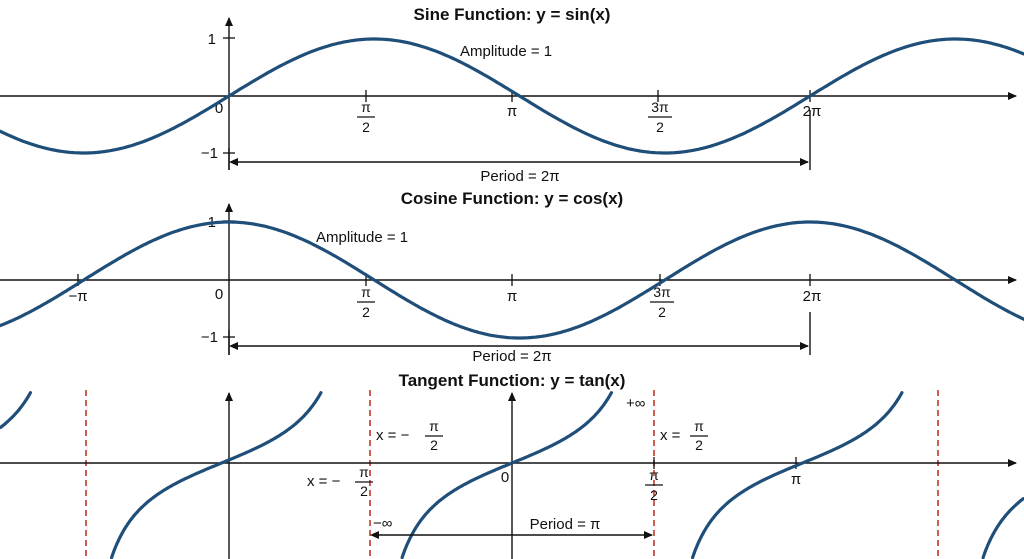  Describe the element at coordinates (77, 296) in the screenshot. I see `cosine-x-label-minuspi: −π` at that location.